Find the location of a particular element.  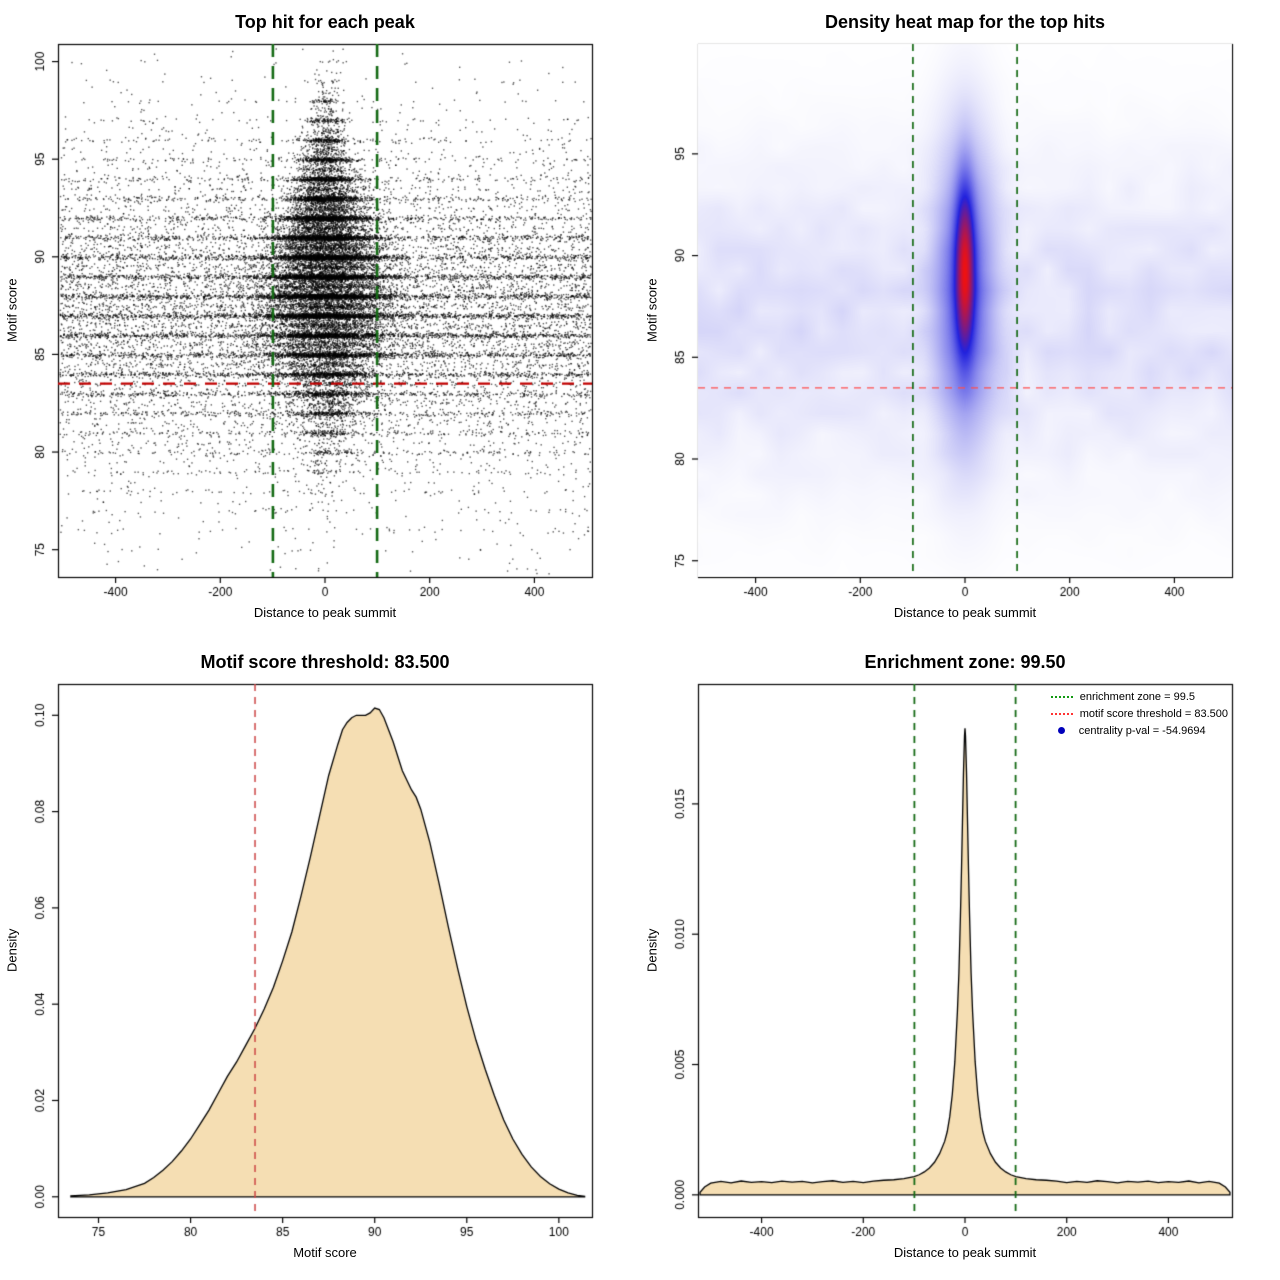

legend-item-score-threshold: motif score threshold = 83.500 is located at coordinates (1139, 713).